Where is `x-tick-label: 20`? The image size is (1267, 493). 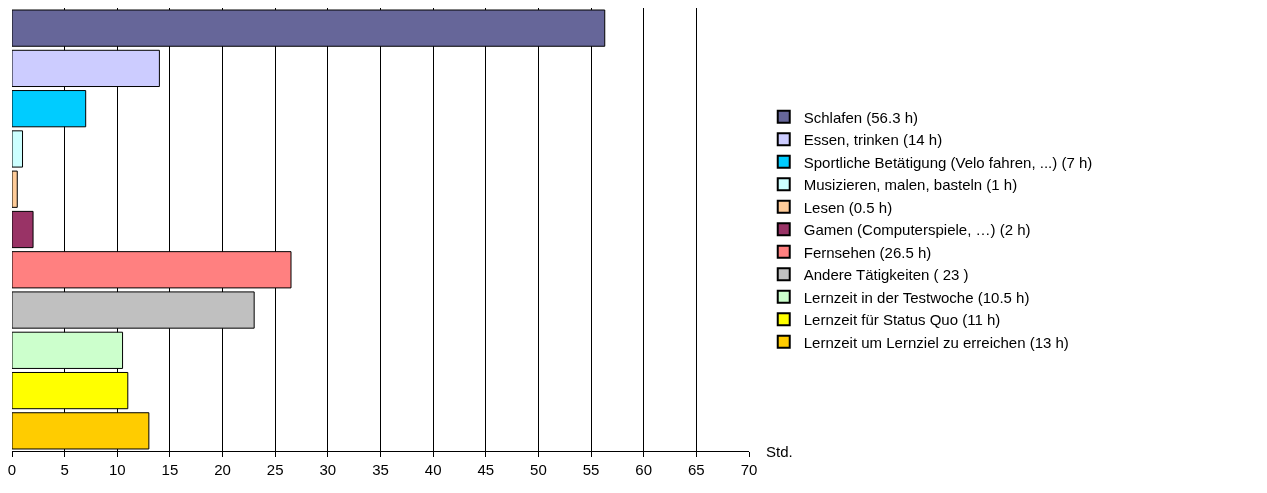
x-tick-label: 20 is located at coordinates (222, 469).